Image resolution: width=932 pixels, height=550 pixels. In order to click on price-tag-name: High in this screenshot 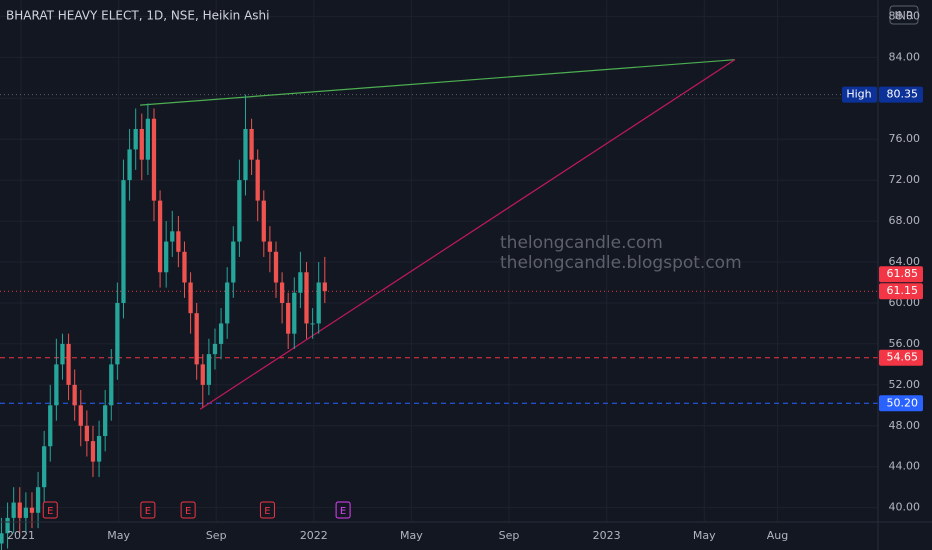, I will do `click(858, 94)`.